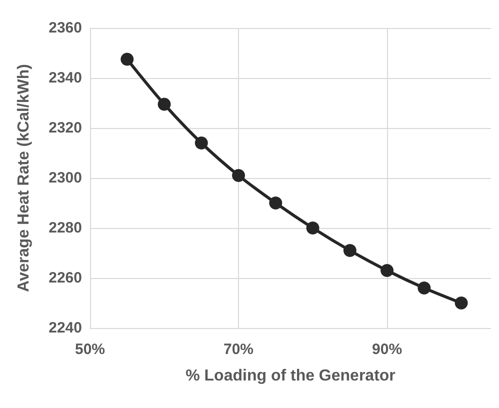 The image size is (499, 408). Describe the element at coordinates (65, 178) in the screenshot. I see `y-tick-label: 2300` at that location.